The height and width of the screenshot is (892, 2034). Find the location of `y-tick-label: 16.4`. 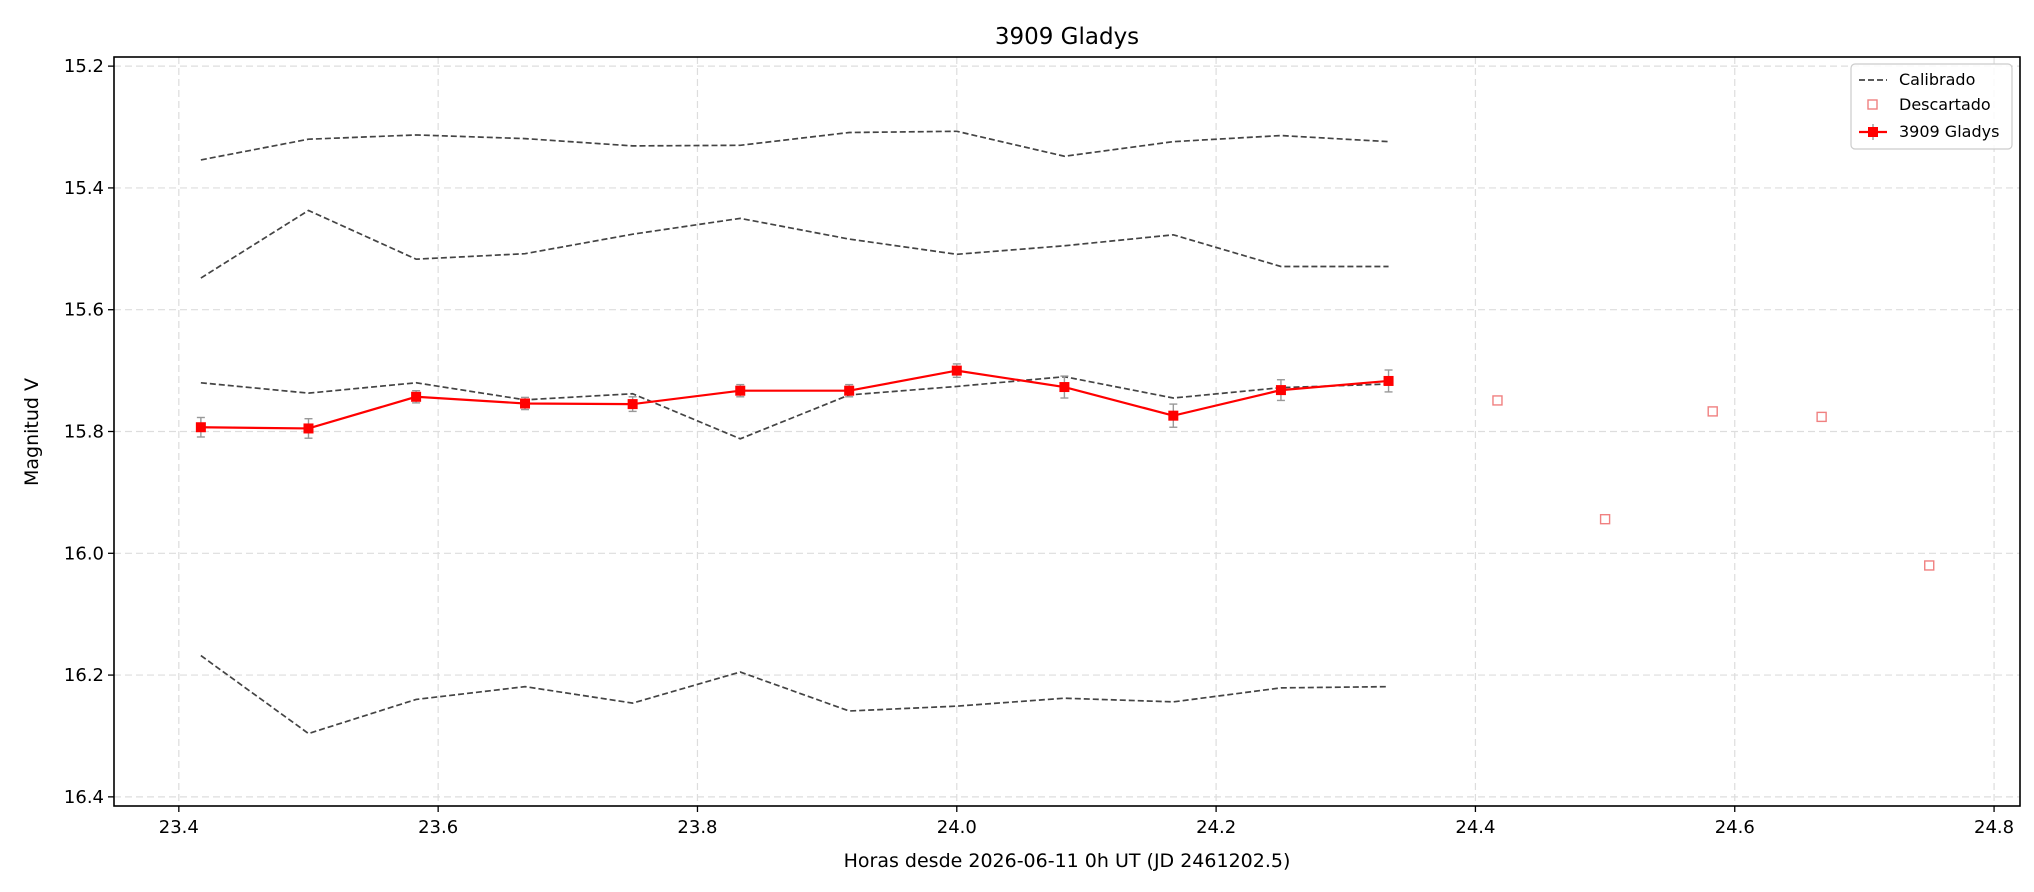

y-tick-label: 16.4 is located at coordinates (84, 797).